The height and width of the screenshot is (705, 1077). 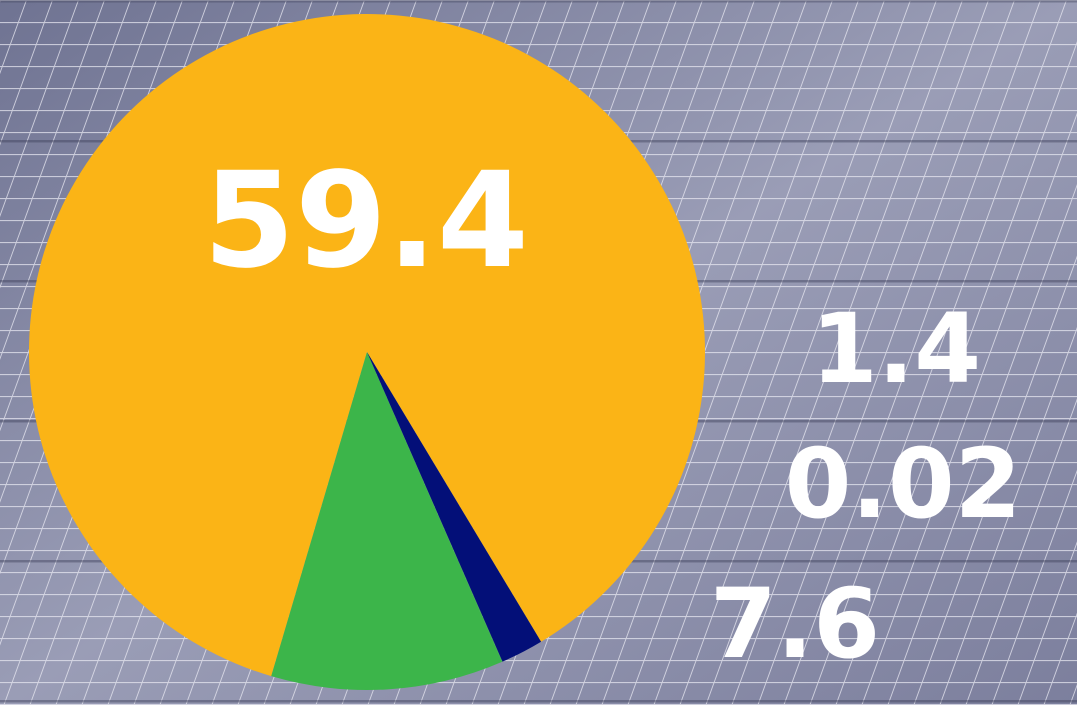 I want to click on data-label-0-02: 0.02, so click(x=903, y=484).